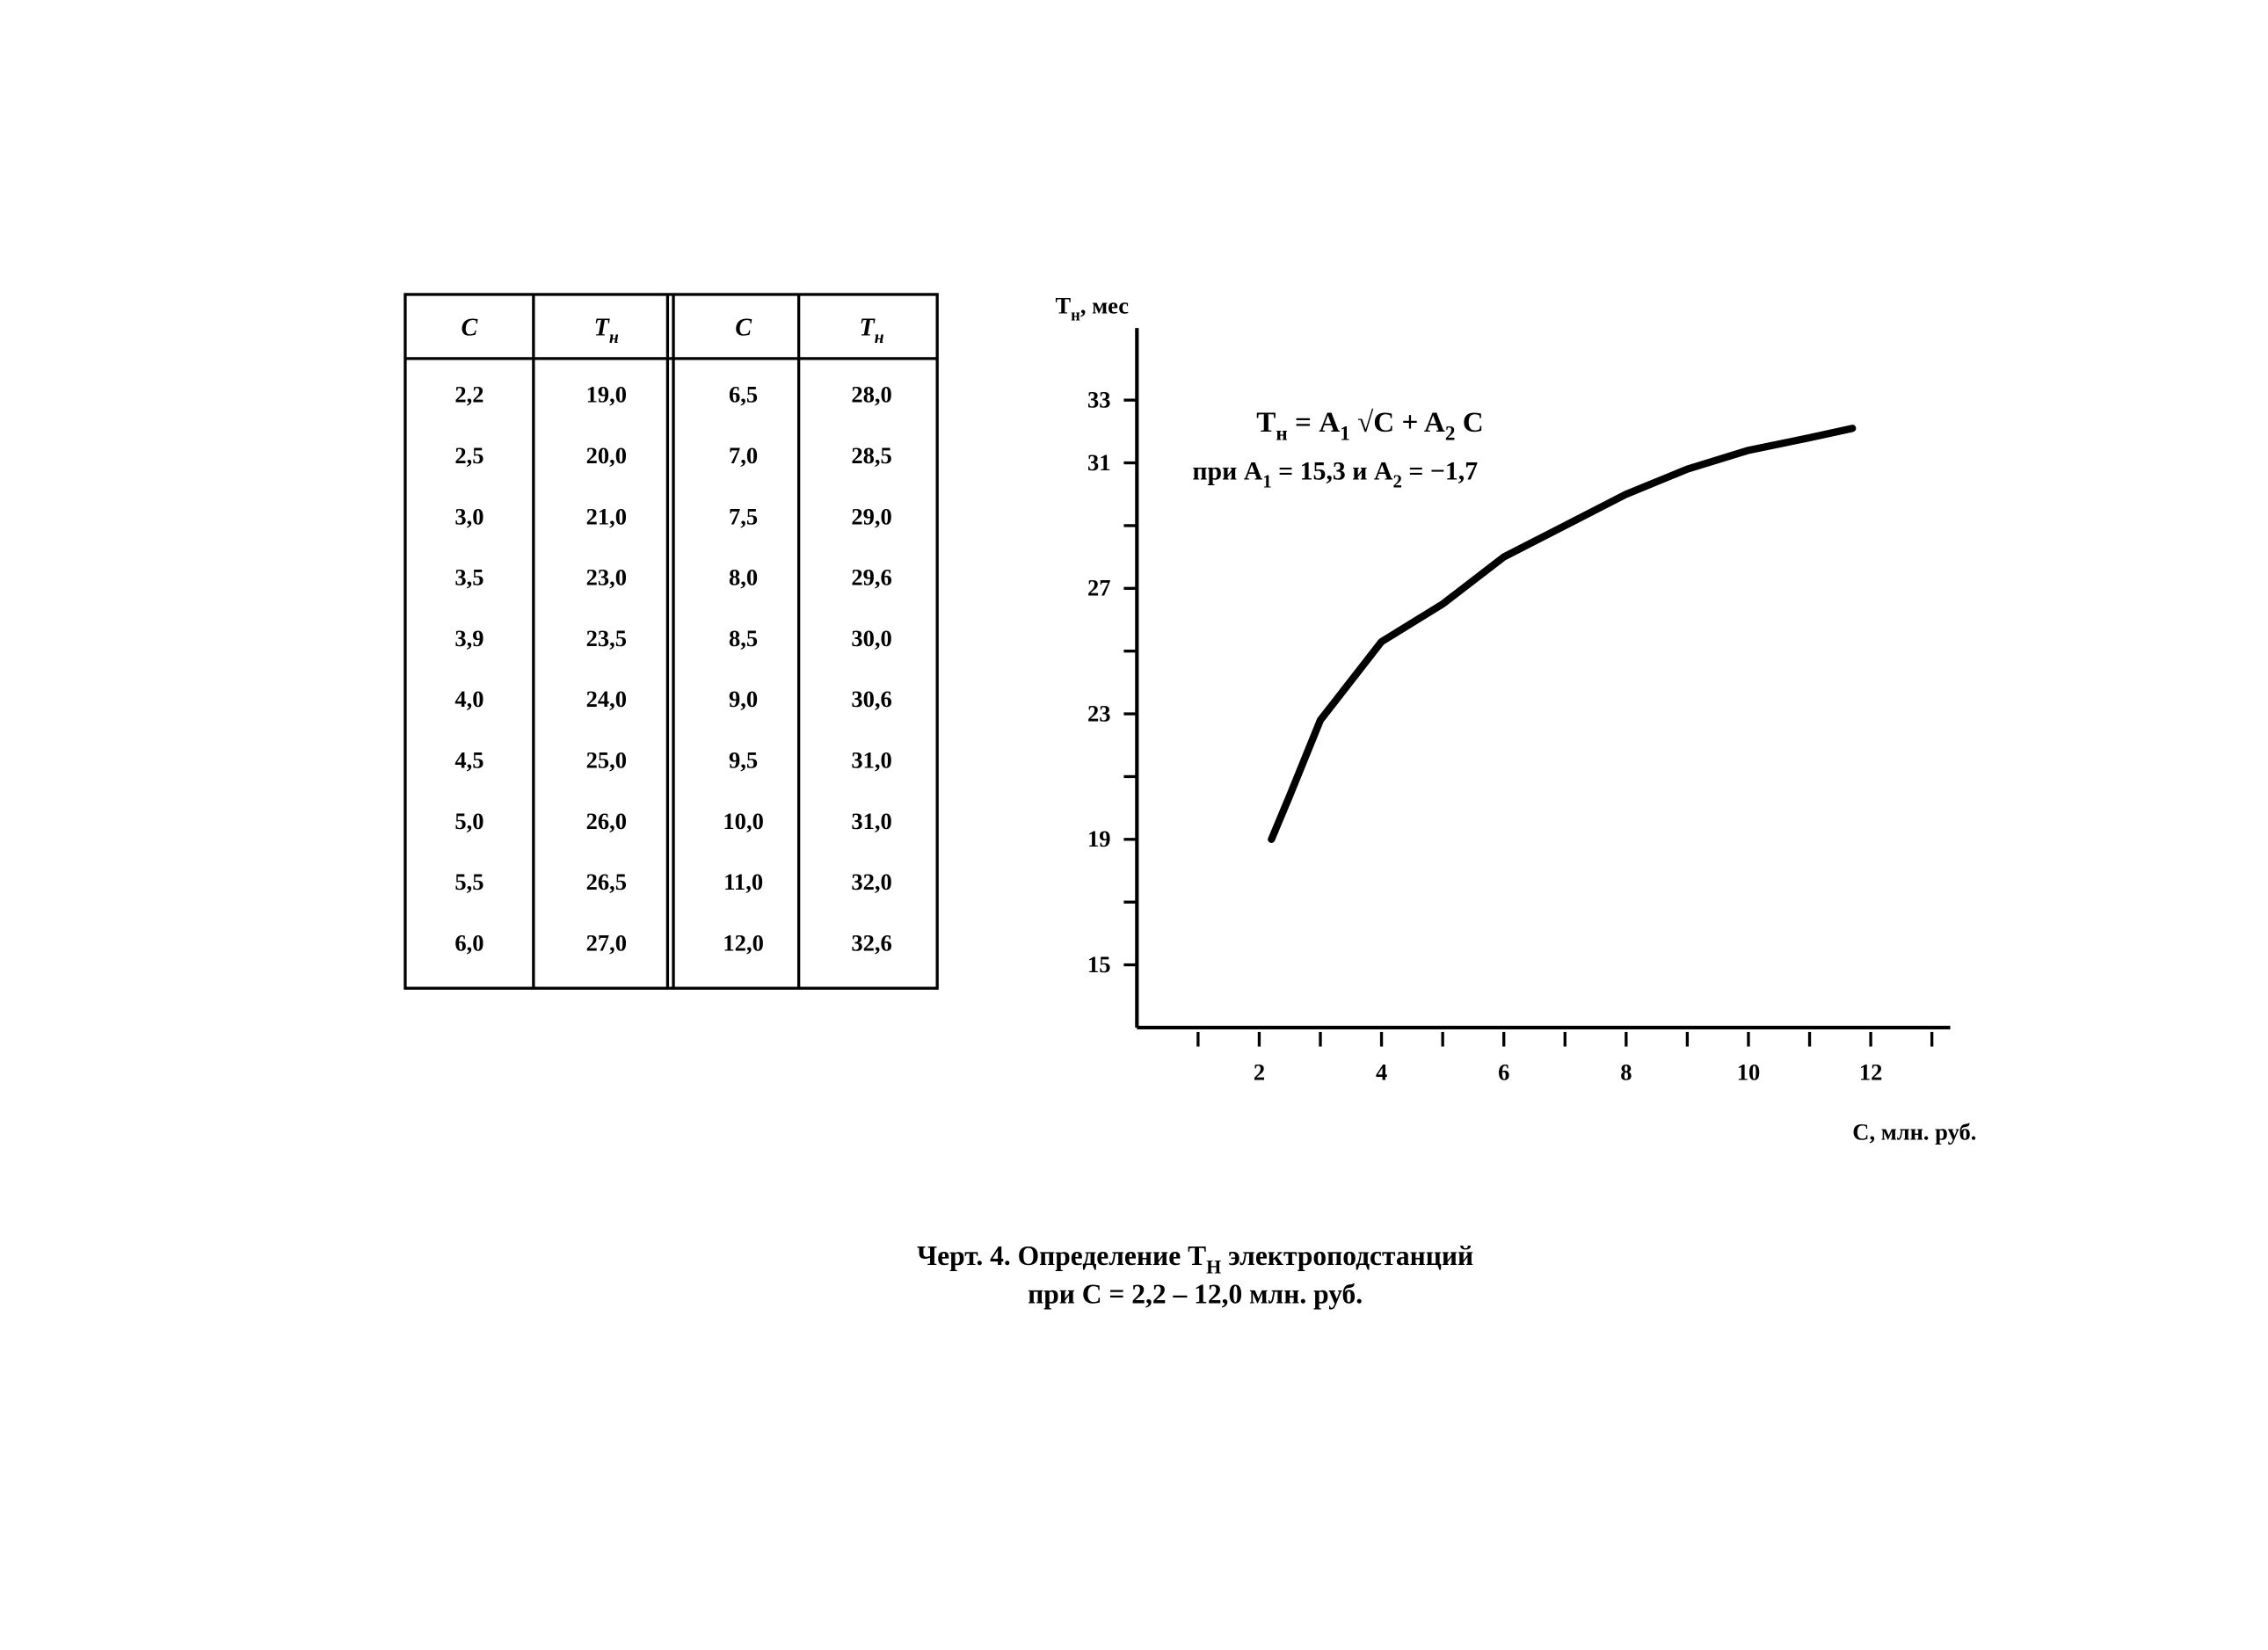  Describe the element at coordinates (1398, 423) in the screenshot. I see `text-part: √C + A` at that location.